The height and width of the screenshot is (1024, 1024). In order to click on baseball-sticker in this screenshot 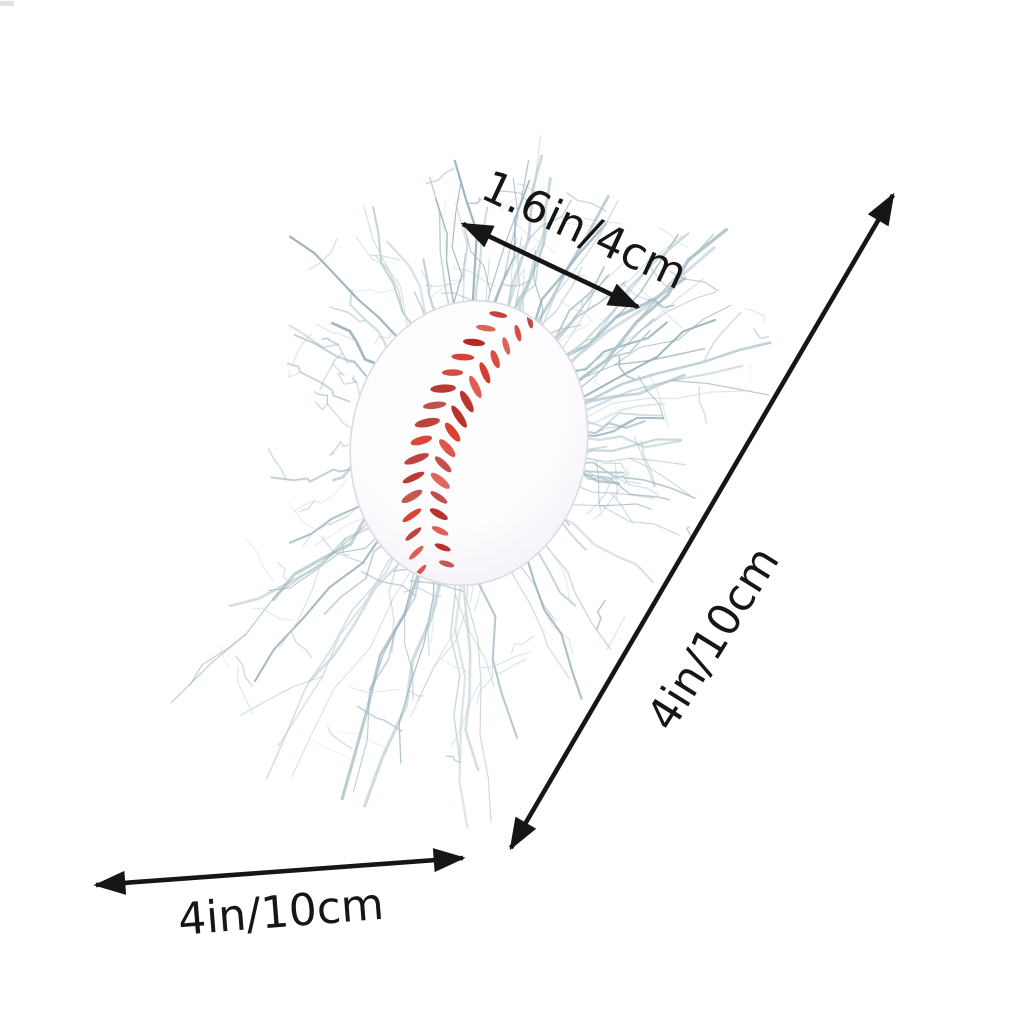, I will do `click(469, 442)`.